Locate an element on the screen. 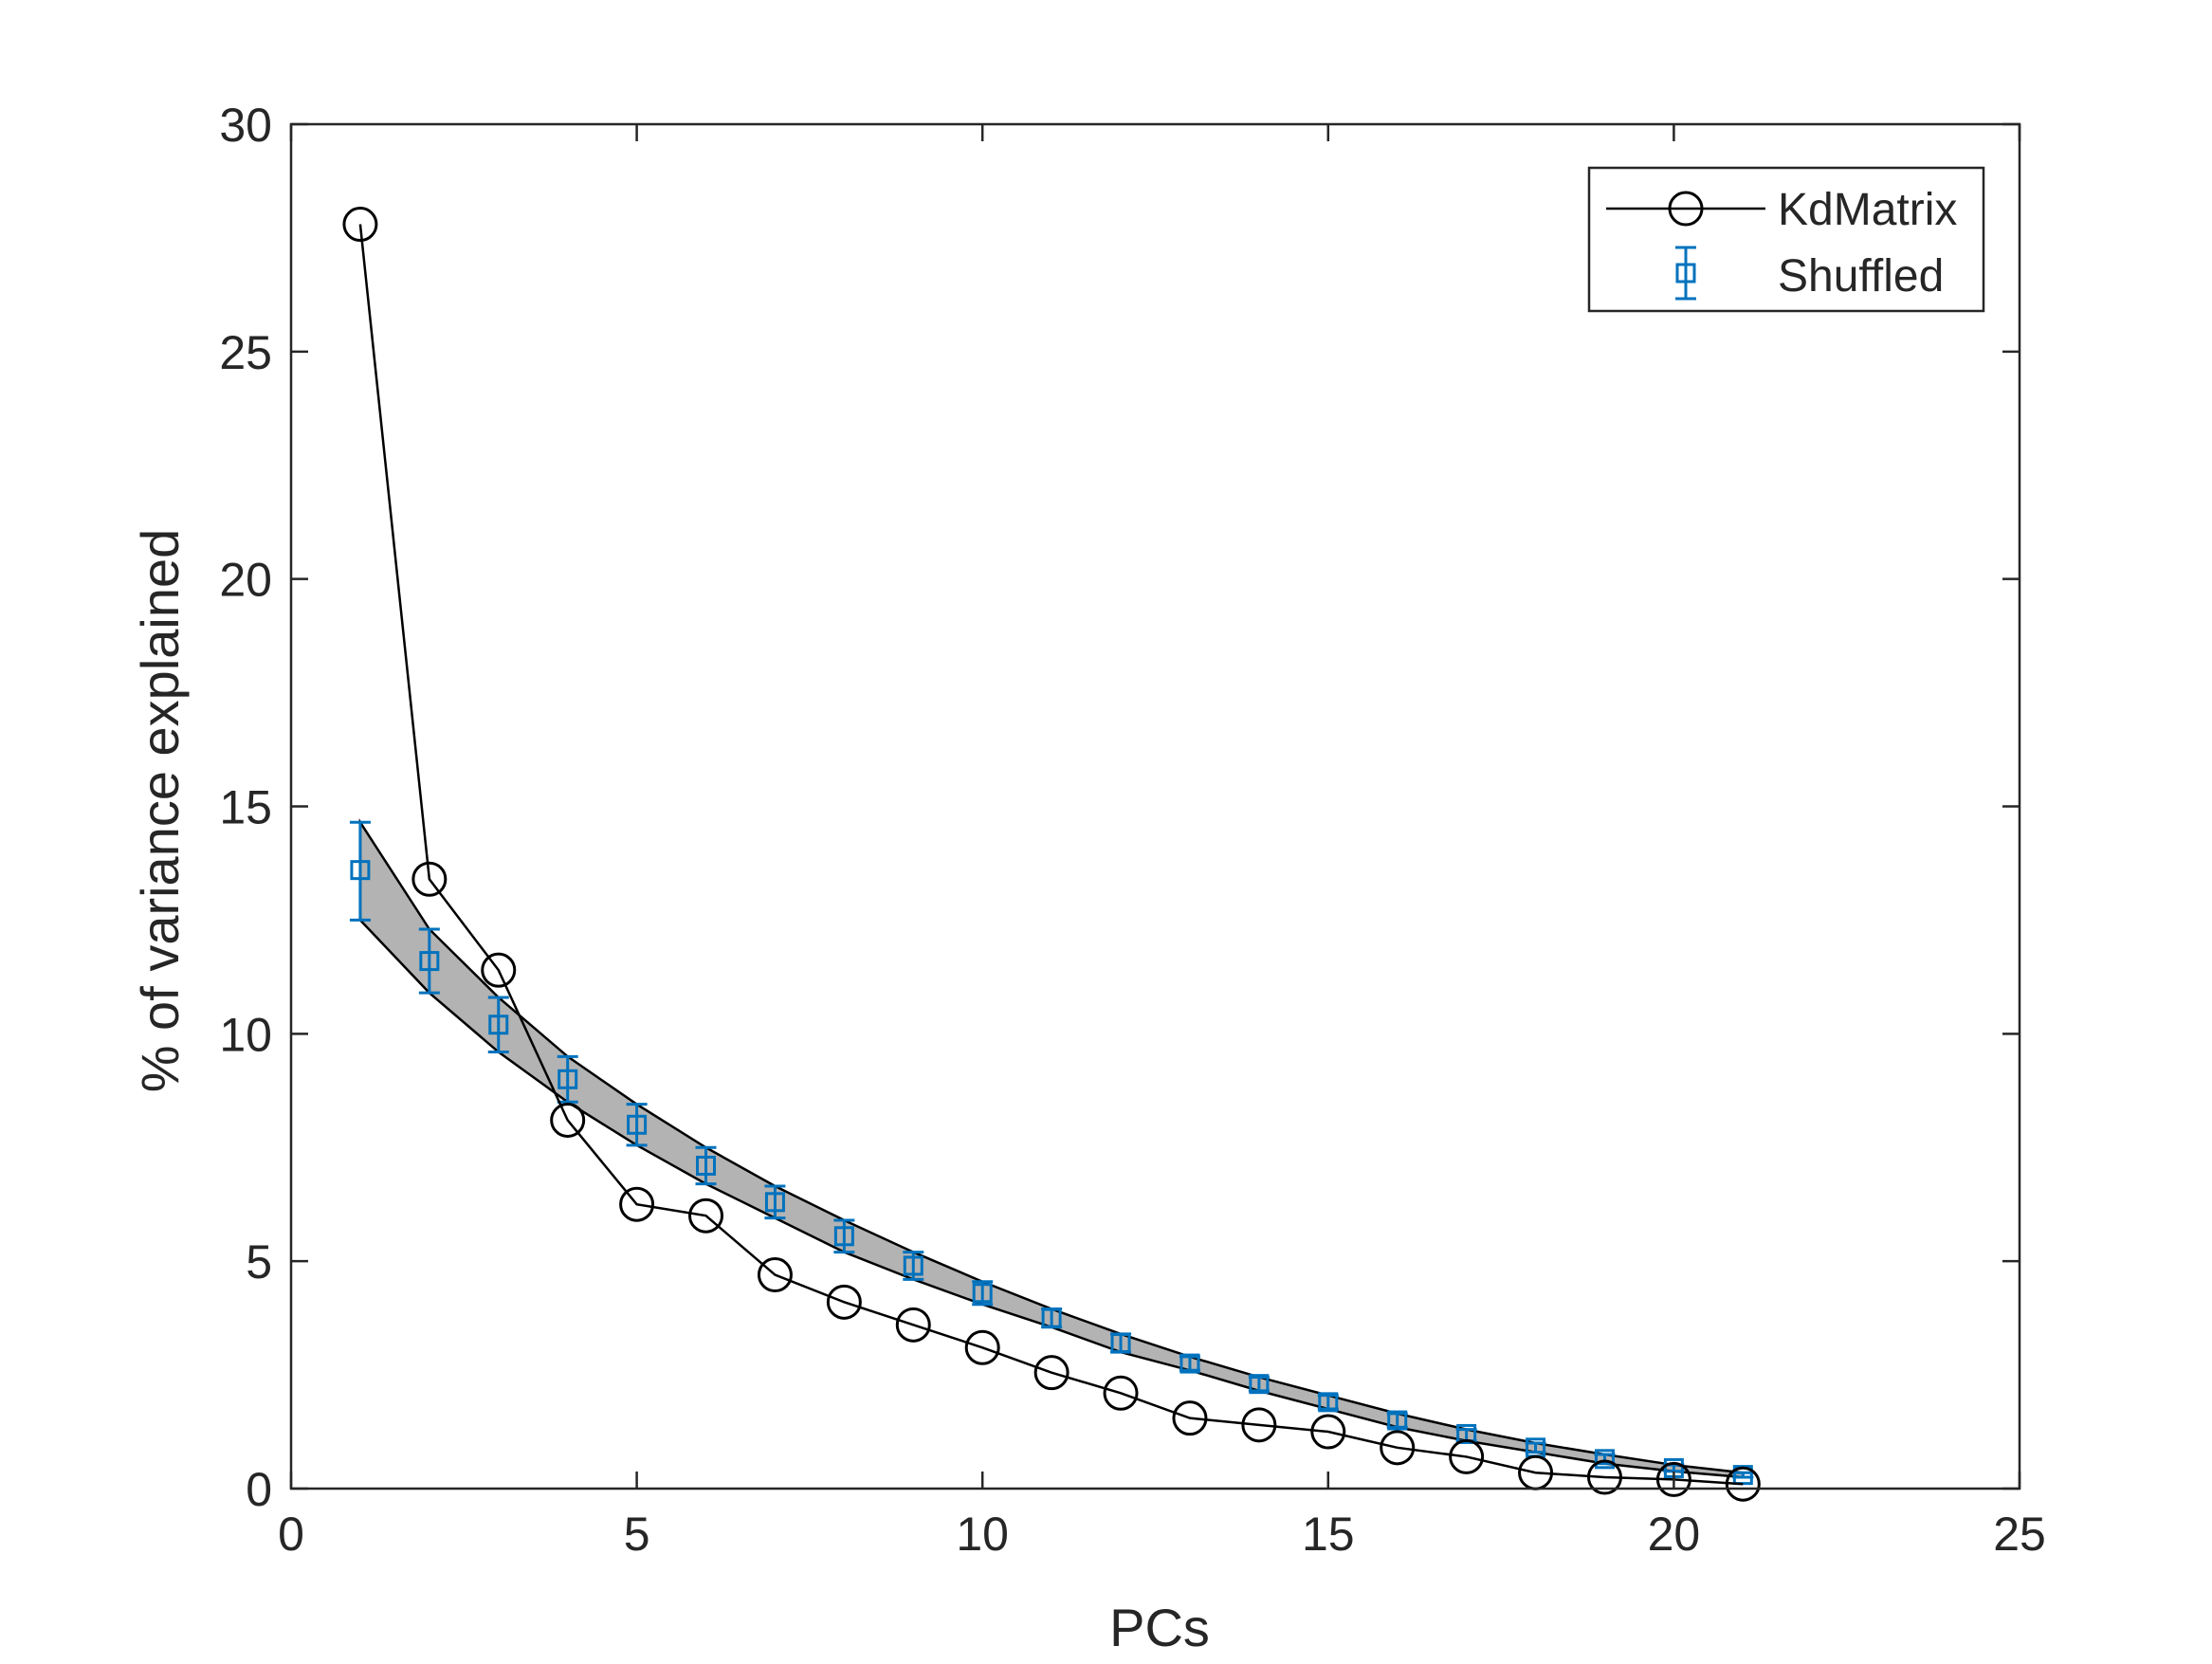 The image size is (2212, 1664). x-axis-title: PCs is located at coordinates (1159, 1627).